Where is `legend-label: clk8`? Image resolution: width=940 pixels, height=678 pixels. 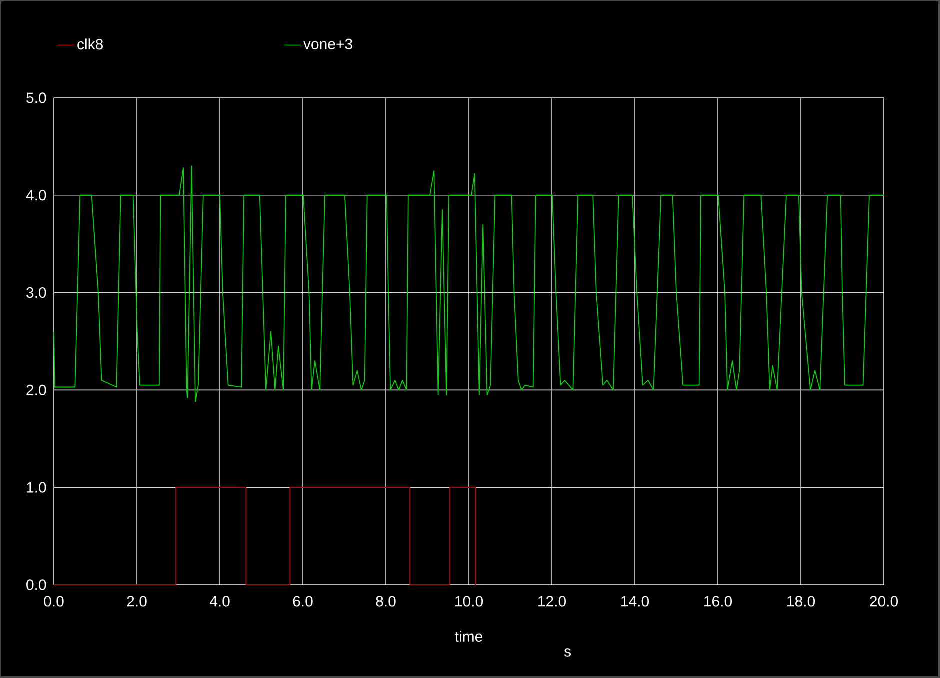 legend-label: clk8 is located at coordinates (91, 44).